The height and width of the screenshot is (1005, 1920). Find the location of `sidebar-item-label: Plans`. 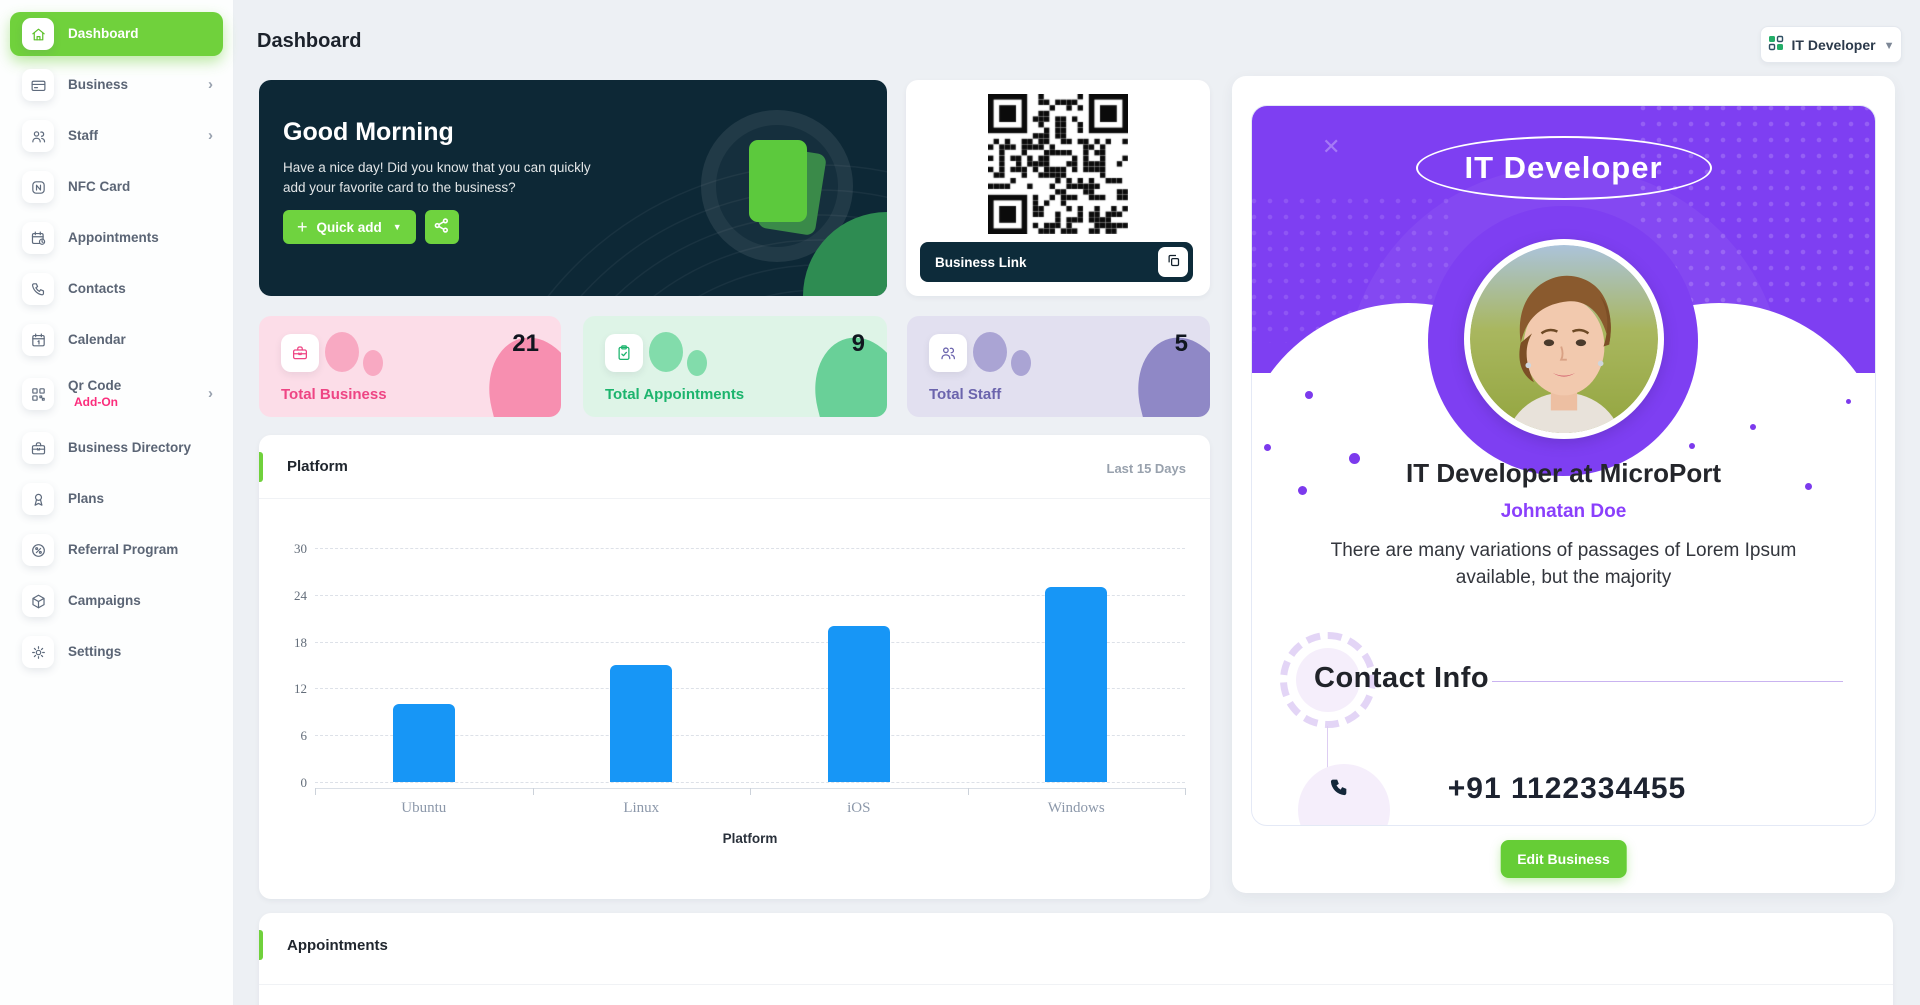

sidebar-item-label: Plans is located at coordinates (86, 498).